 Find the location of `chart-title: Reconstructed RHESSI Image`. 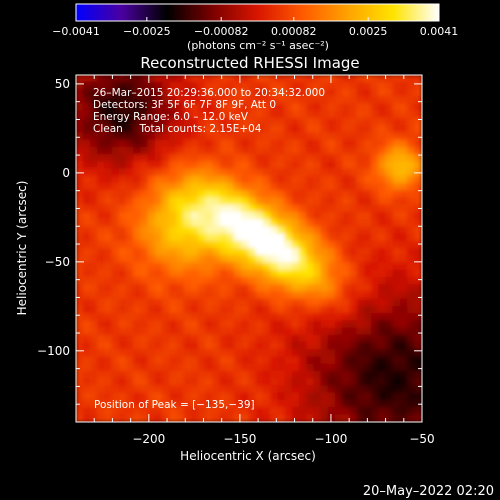

chart-title: Reconstructed RHESSI Image is located at coordinates (249, 63).